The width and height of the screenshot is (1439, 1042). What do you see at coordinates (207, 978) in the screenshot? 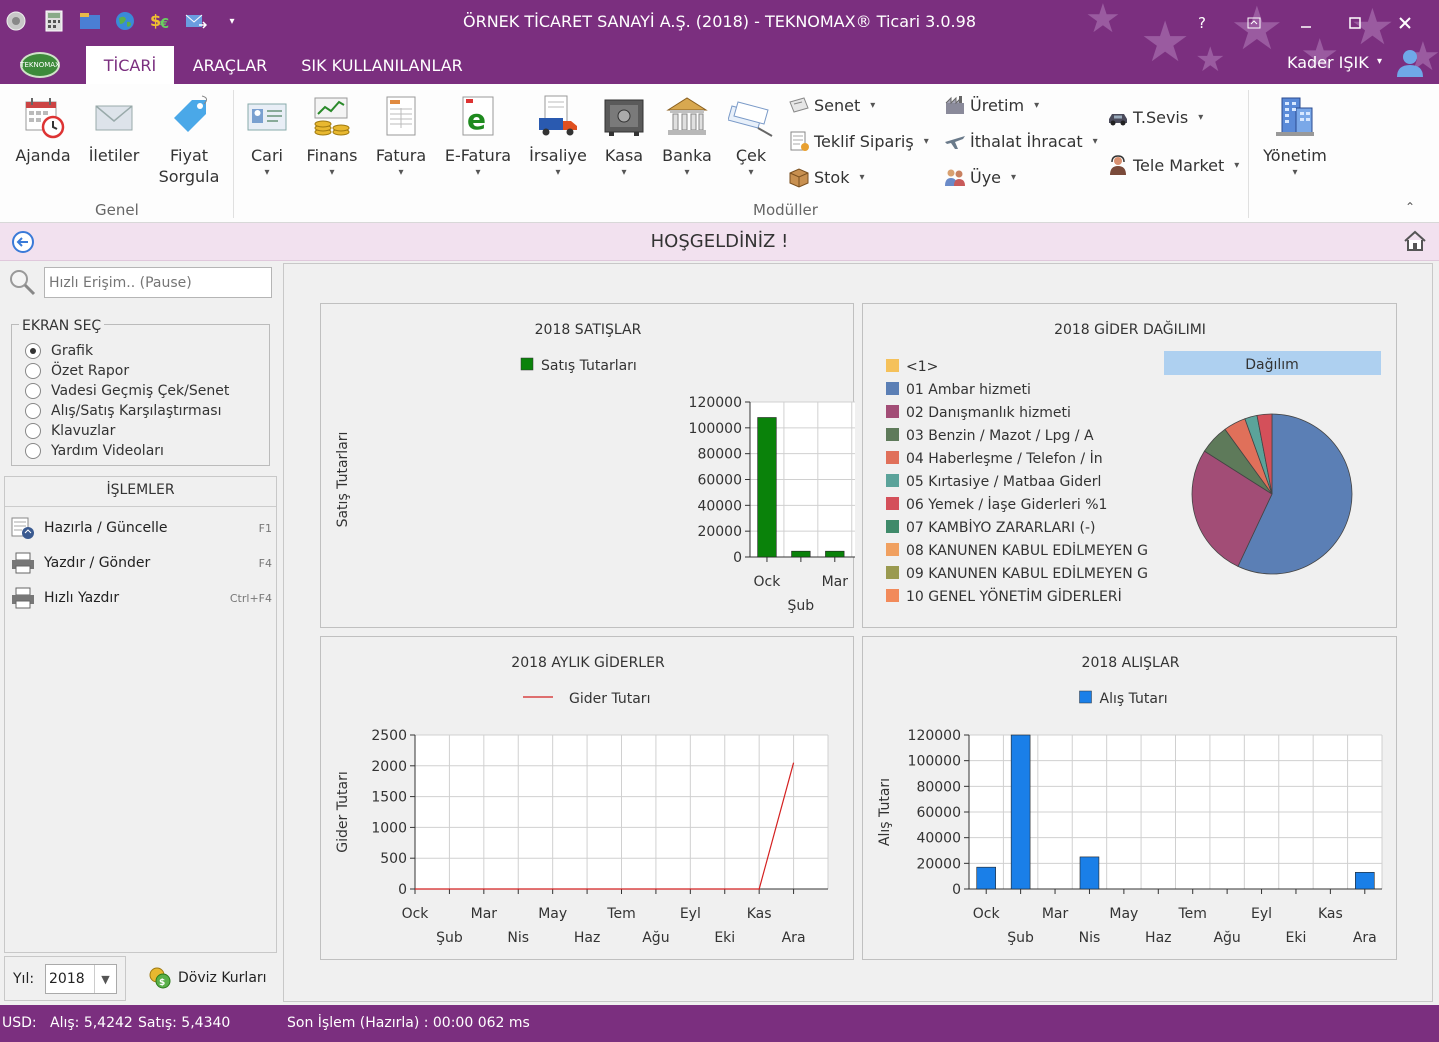
I see `fx-rates-button: $ Döviz Kurları` at bounding box center [207, 978].